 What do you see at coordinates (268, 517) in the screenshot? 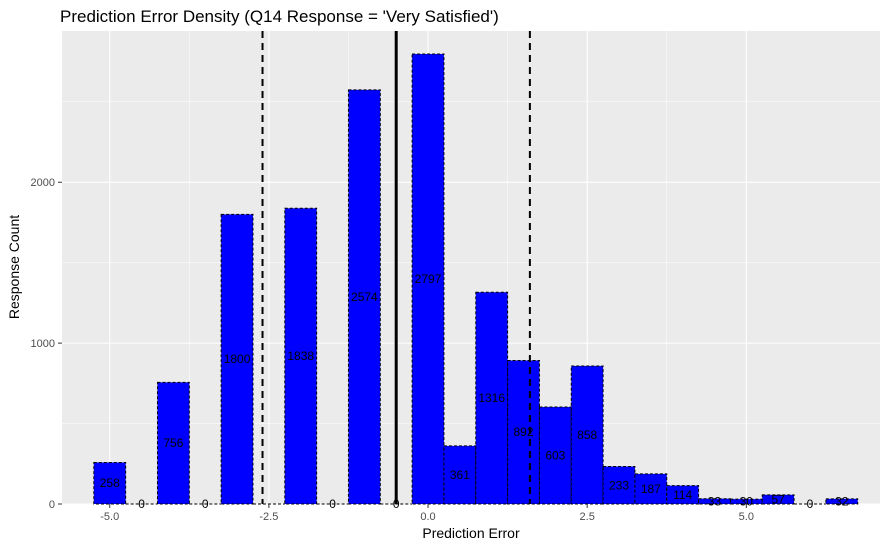
I see `x-tick-label: -2.5` at bounding box center [268, 517].